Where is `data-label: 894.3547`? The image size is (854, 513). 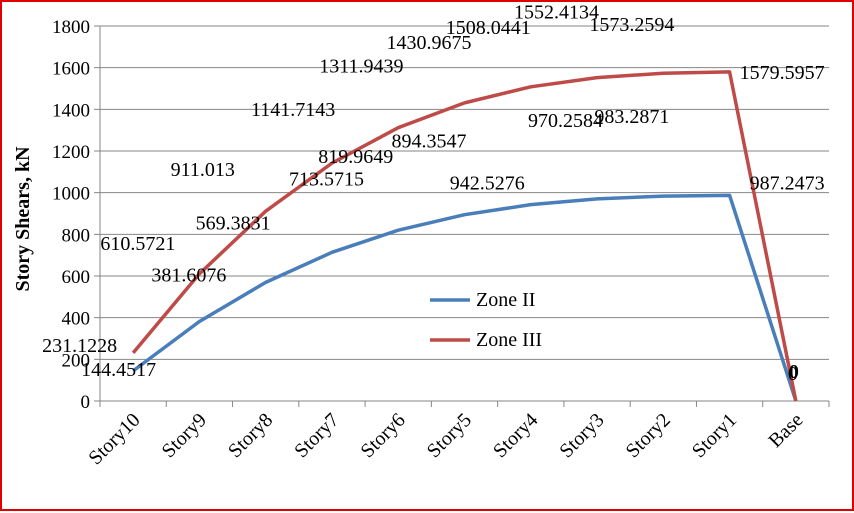 data-label: 894.3547 is located at coordinates (429, 142).